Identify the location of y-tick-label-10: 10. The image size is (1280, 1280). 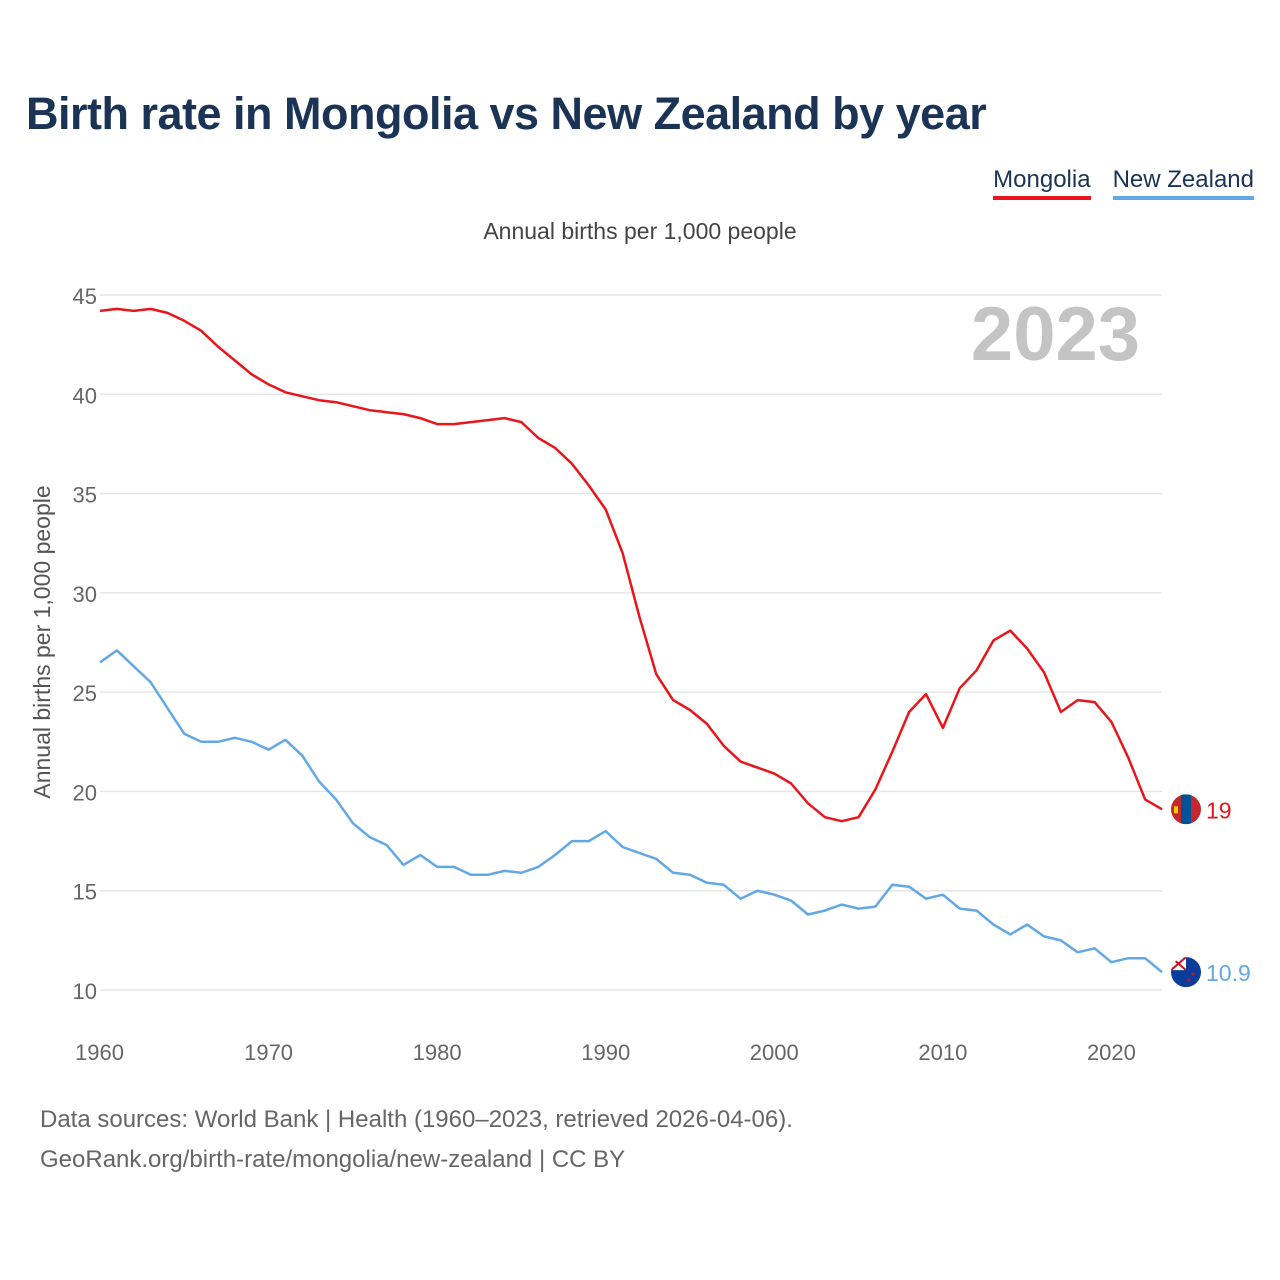
(85, 991).